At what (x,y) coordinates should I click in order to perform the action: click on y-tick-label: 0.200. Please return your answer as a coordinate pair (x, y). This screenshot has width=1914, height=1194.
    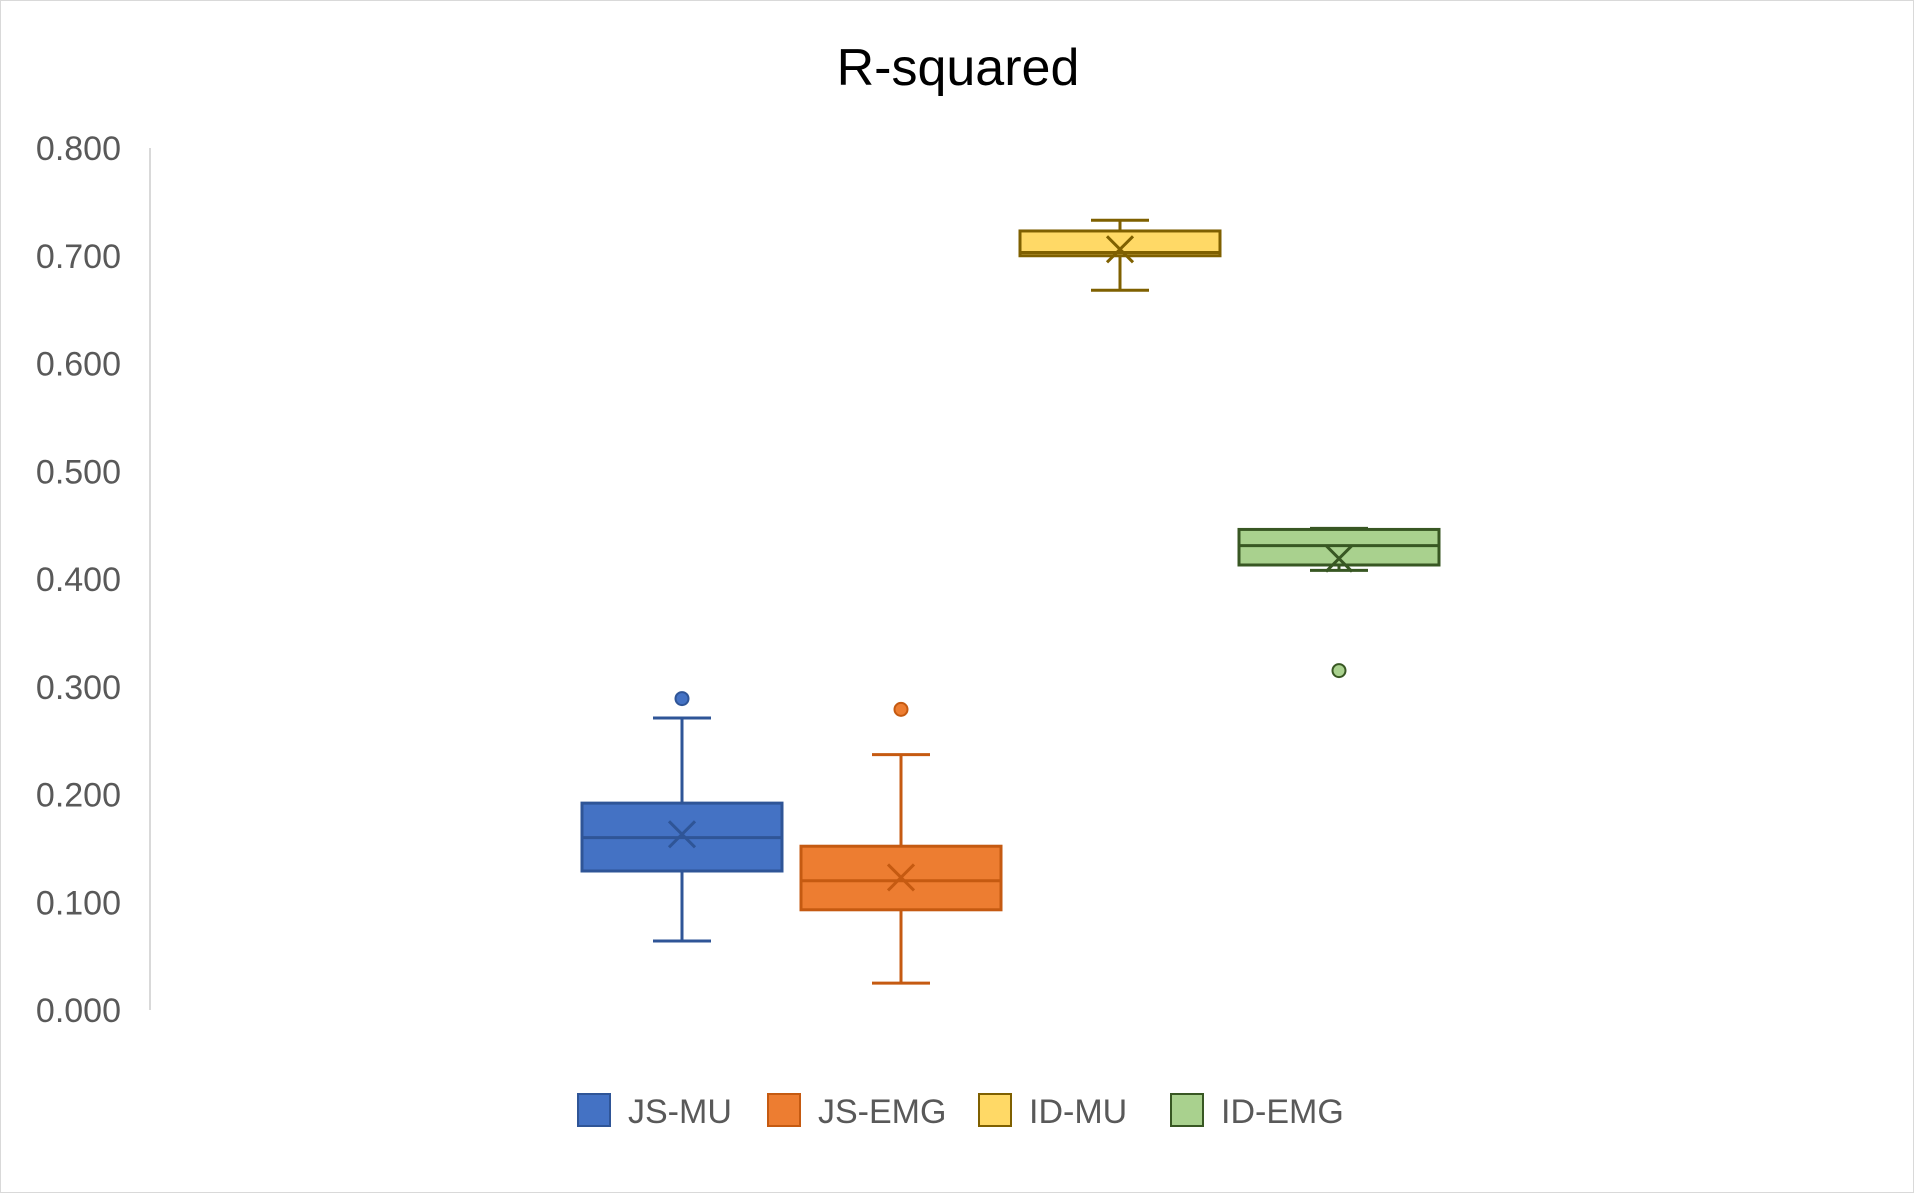
    Looking at the image, I should click on (78, 796).